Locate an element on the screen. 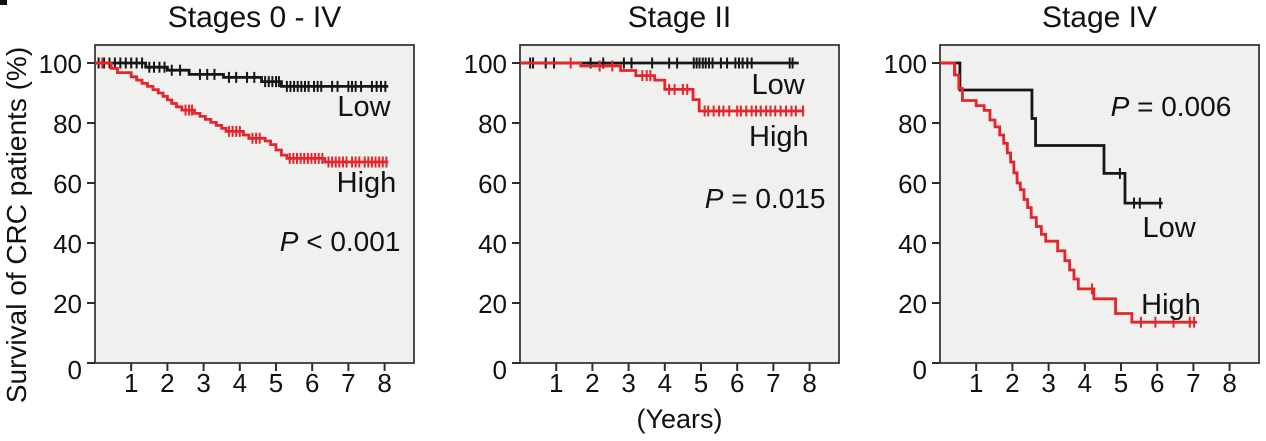 The width and height of the screenshot is (1266, 441). p-value-number: = 0.006 is located at coordinates (1180, 106).